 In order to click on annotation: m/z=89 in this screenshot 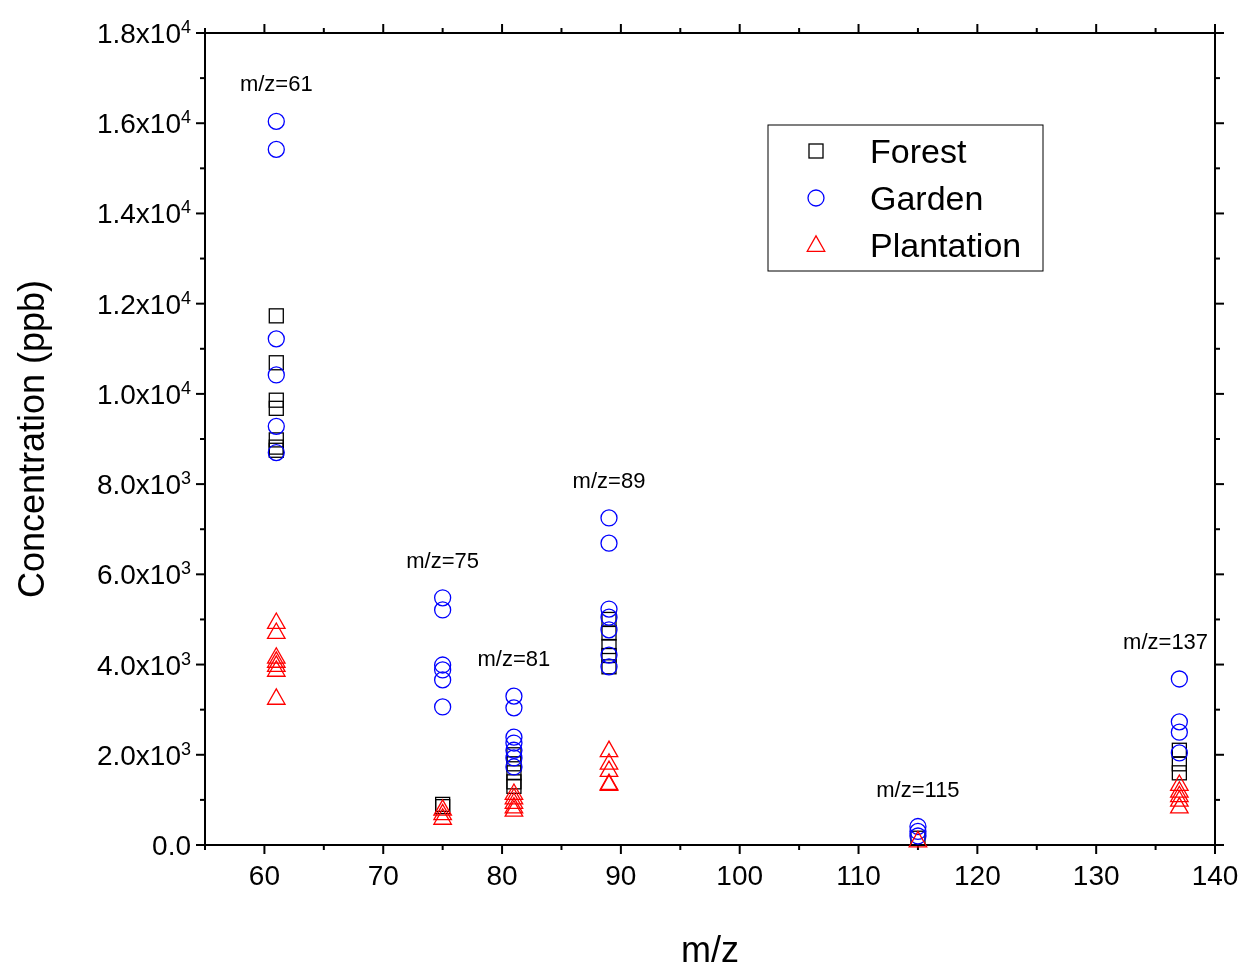, I will do `click(609, 480)`.